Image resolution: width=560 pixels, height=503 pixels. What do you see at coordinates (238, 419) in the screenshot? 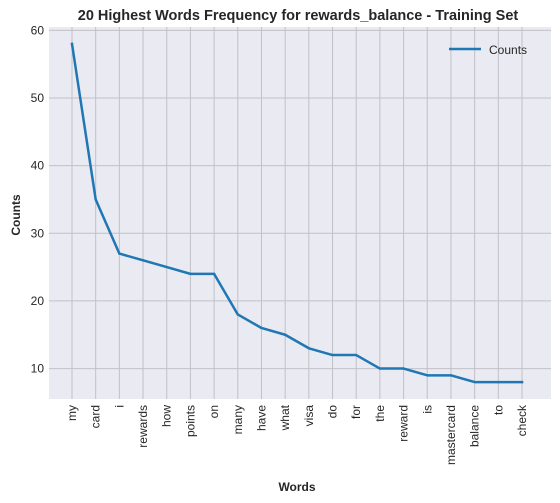
I see `x-tick-label: many` at bounding box center [238, 419].